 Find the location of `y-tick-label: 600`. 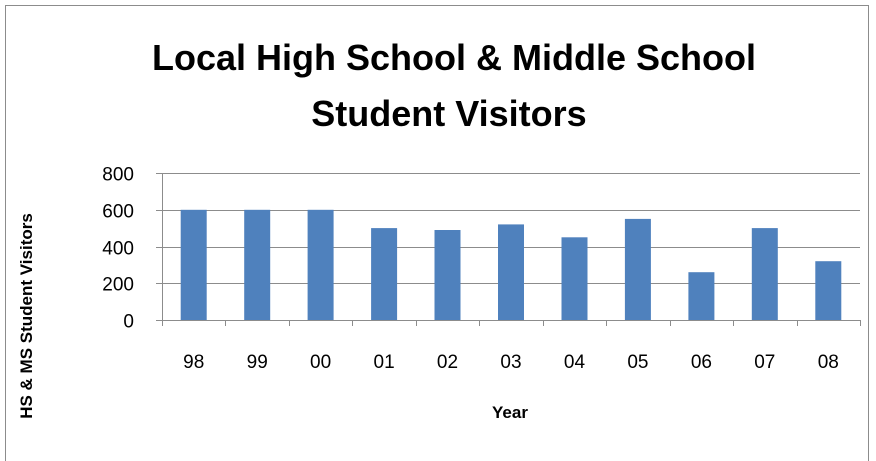

y-tick-label: 600 is located at coordinates (118, 212).